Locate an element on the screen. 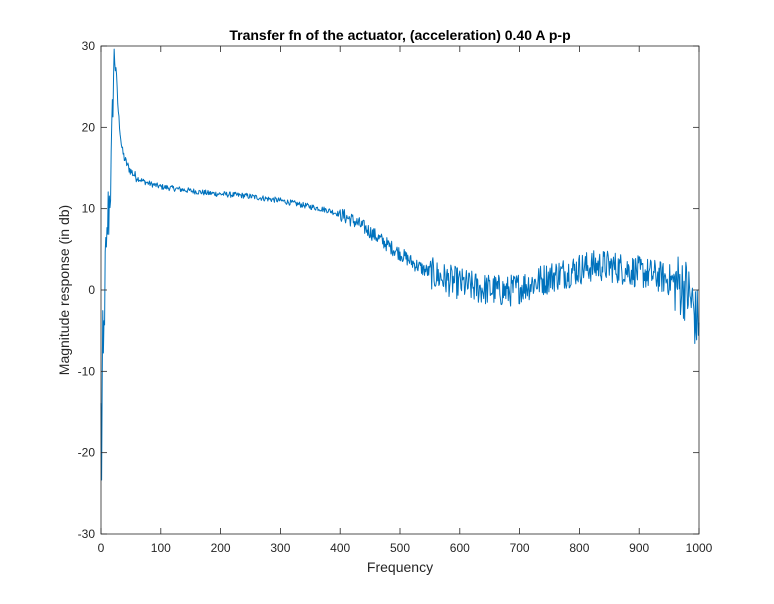 Image resolution: width=774 pixels, height=604 pixels. x-tick-label: 200 is located at coordinates (221, 548).